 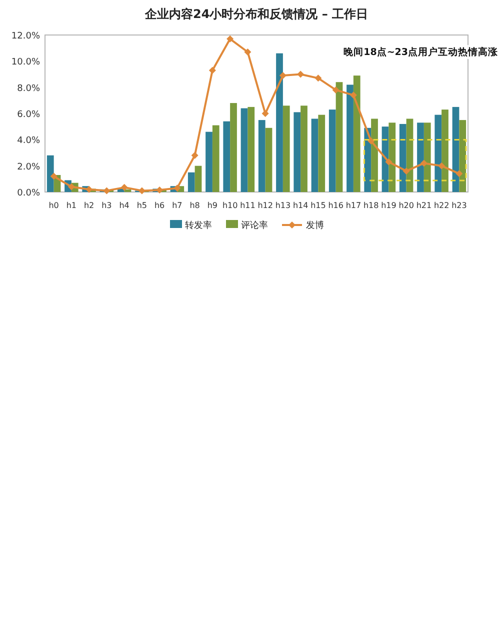 What do you see at coordinates (315, 225) in the screenshot?
I see `legend-label: 发博` at bounding box center [315, 225].